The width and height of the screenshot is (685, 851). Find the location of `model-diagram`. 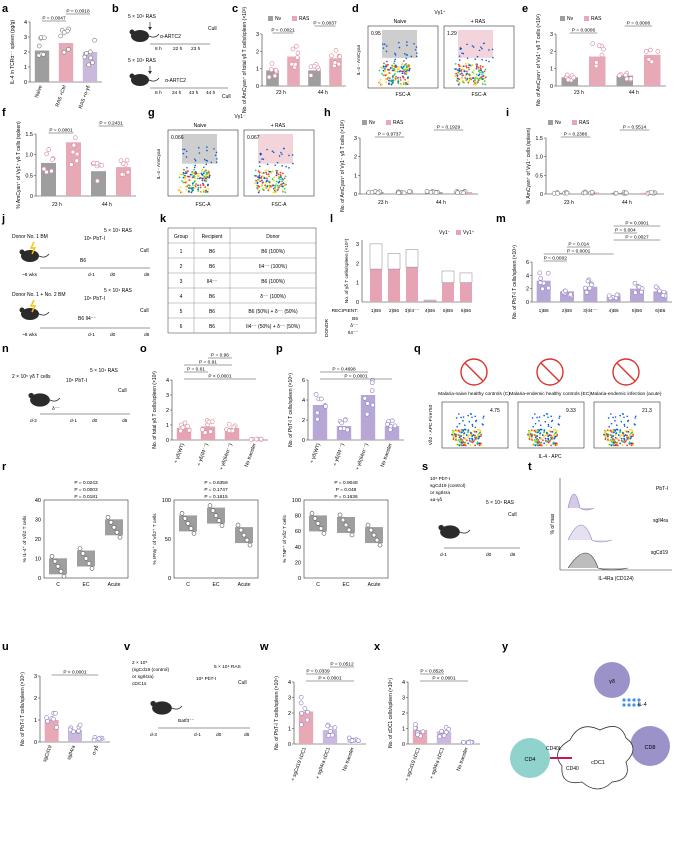

model-diagram is located at coordinates (590, 726).